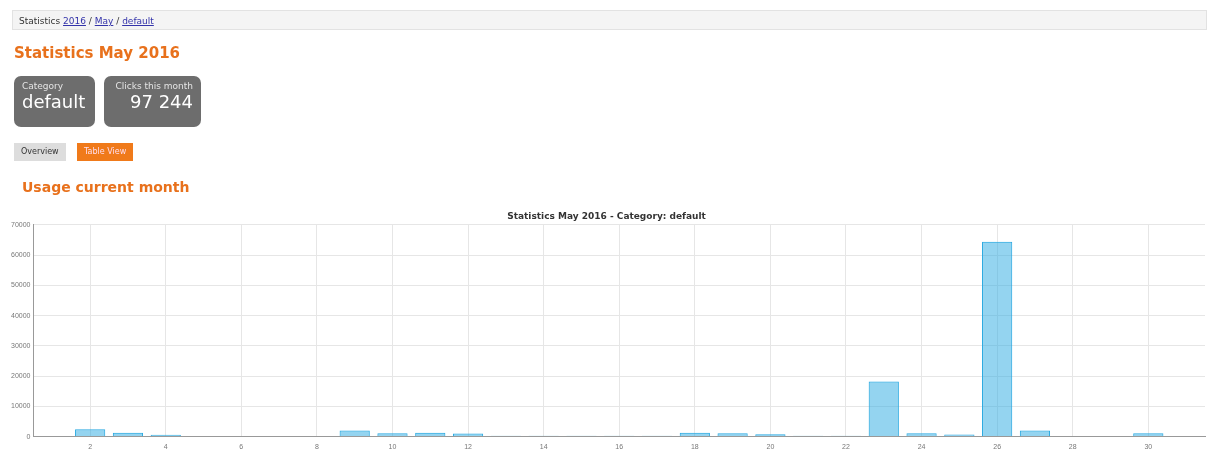 This screenshot has width=1211, height=457. What do you see at coordinates (105, 152) in the screenshot?
I see `text: Table View` at bounding box center [105, 152].